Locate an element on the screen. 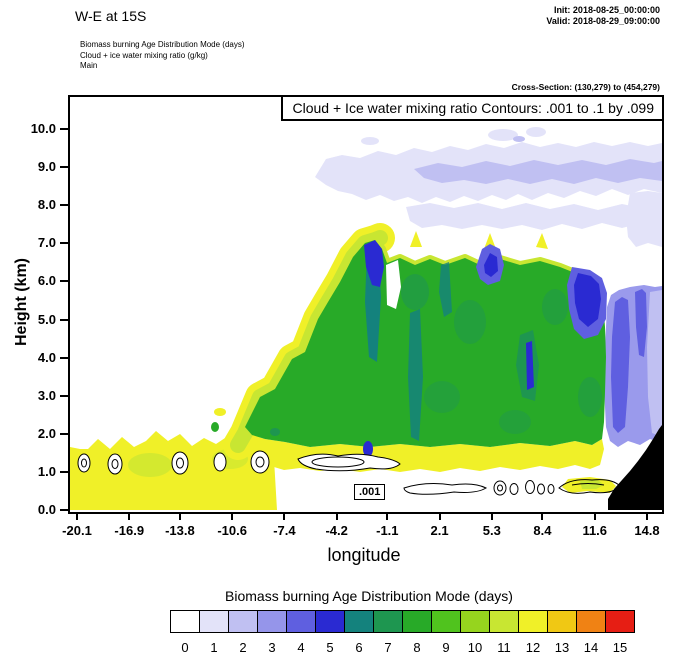 The height and width of the screenshot is (667, 674). y-tick-label: 4.0 is located at coordinates (46, 357).